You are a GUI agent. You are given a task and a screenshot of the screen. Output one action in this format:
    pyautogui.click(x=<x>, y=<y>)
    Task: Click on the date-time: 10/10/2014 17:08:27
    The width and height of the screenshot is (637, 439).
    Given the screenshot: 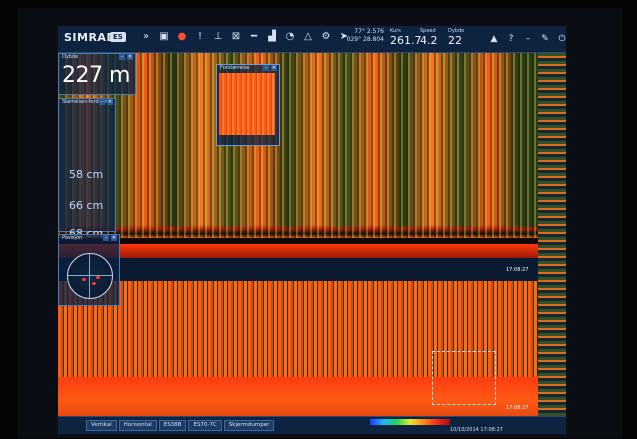 What is the action you would take?
    pyautogui.click(x=476, y=430)
    